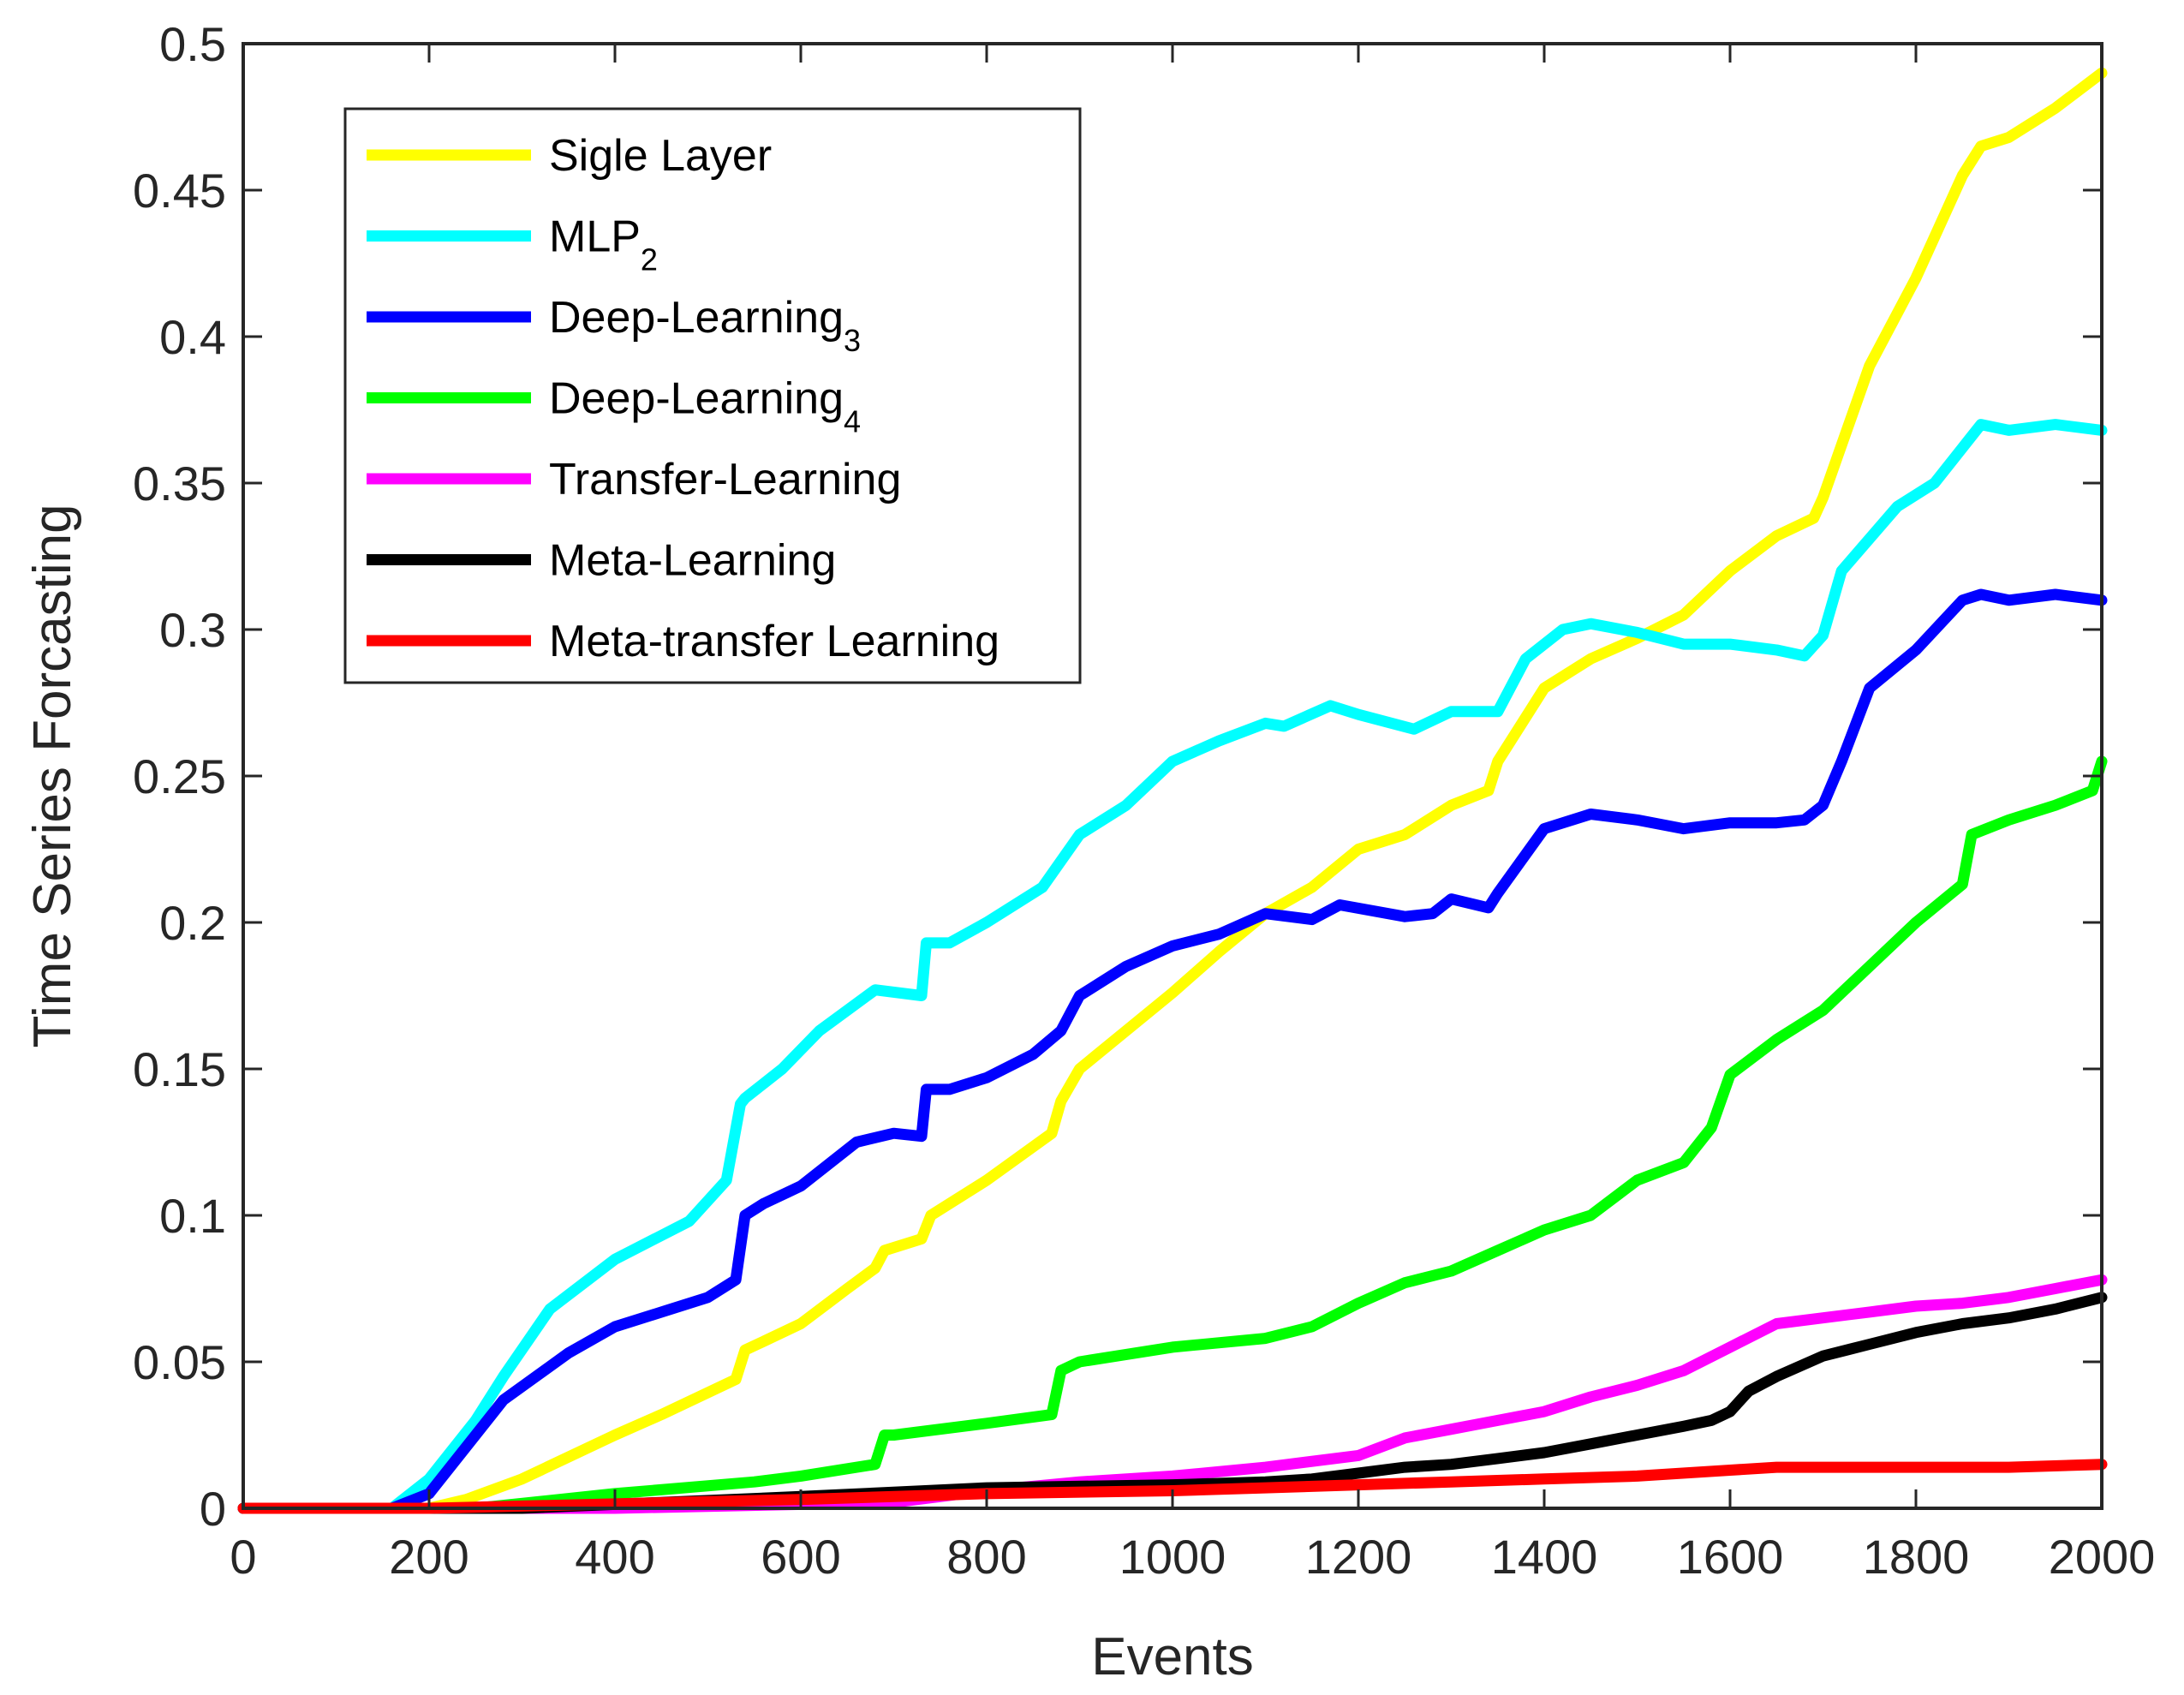 This screenshot has height=1695, width=2184. Describe the element at coordinates (2102, 1557) in the screenshot. I see `x-tick-label: 2000` at that location.